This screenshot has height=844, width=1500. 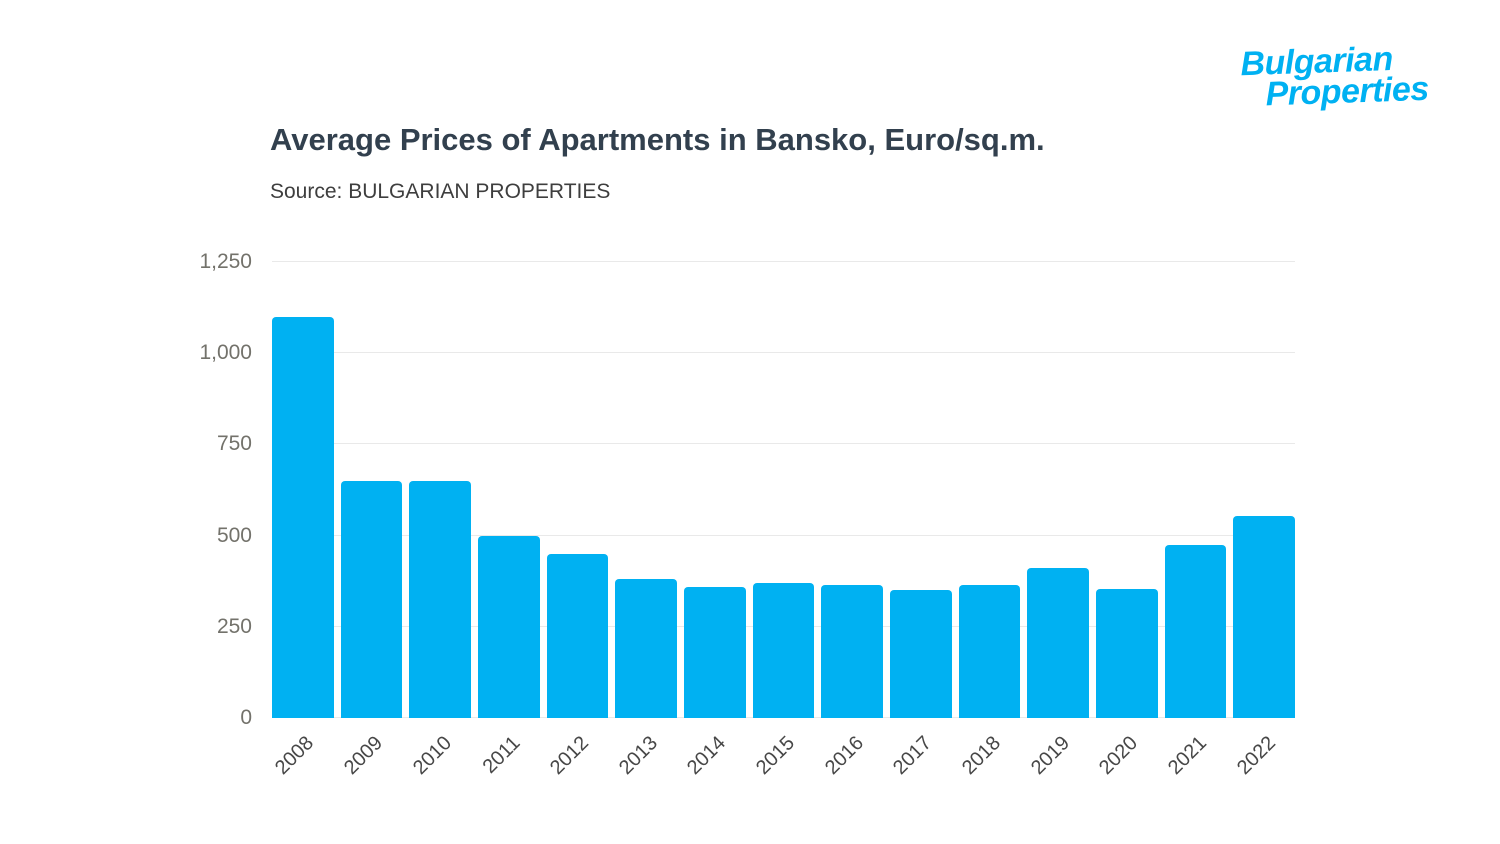 I want to click on logo-line2: Properties, so click(x=1347, y=92).